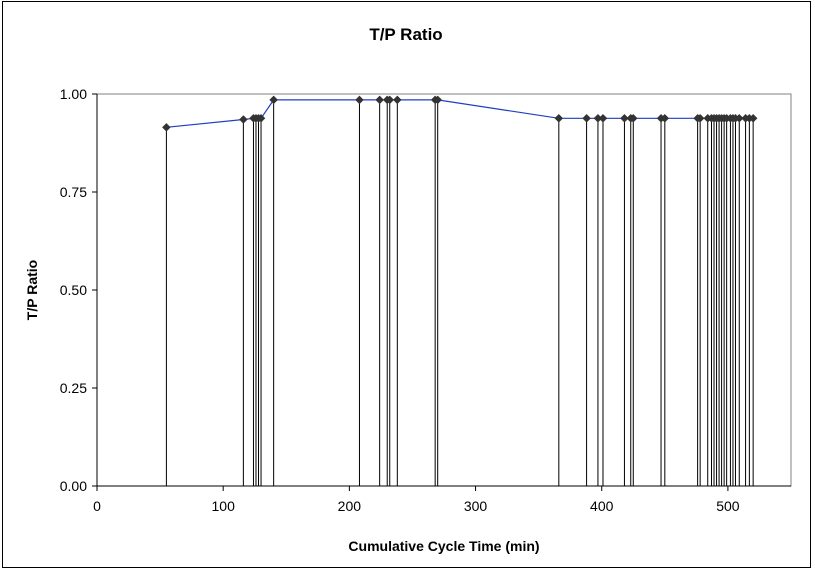 The width and height of the screenshot is (815, 571). I want to click on x-tick-label: 500, so click(728, 506).